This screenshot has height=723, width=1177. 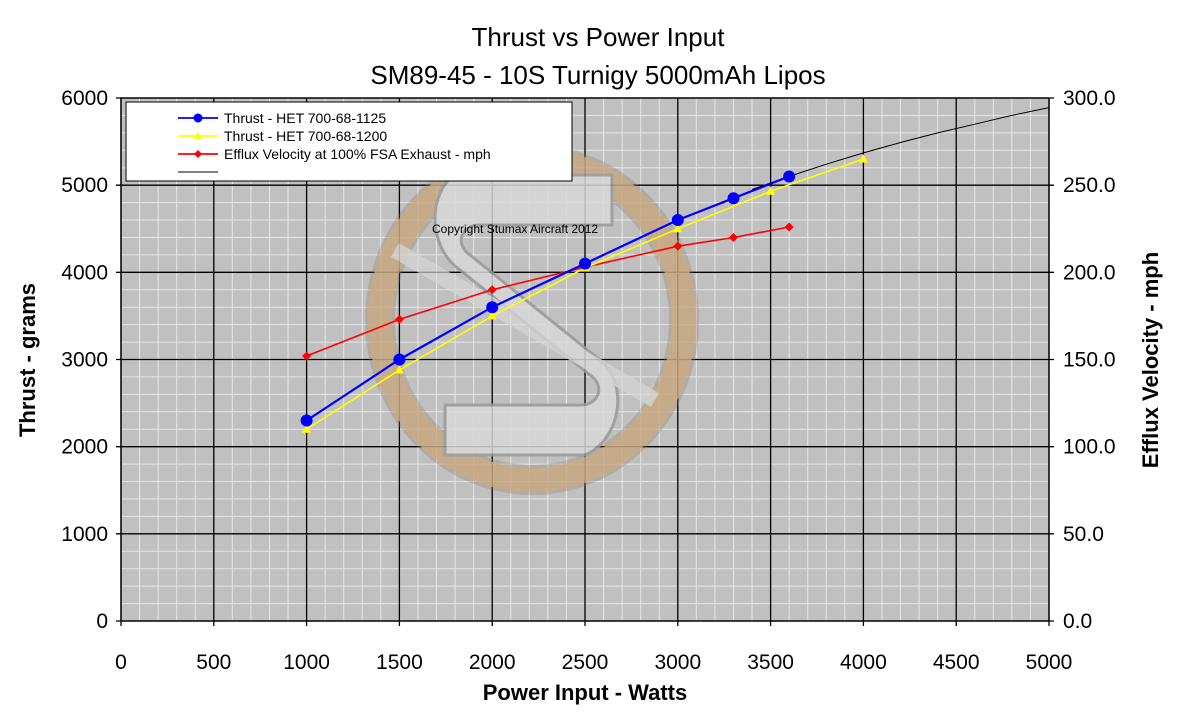 What do you see at coordinates (1077, 621) in the screenshot?
I see `y2-tick-label: 0.0` at bounding box center [1077, 621].